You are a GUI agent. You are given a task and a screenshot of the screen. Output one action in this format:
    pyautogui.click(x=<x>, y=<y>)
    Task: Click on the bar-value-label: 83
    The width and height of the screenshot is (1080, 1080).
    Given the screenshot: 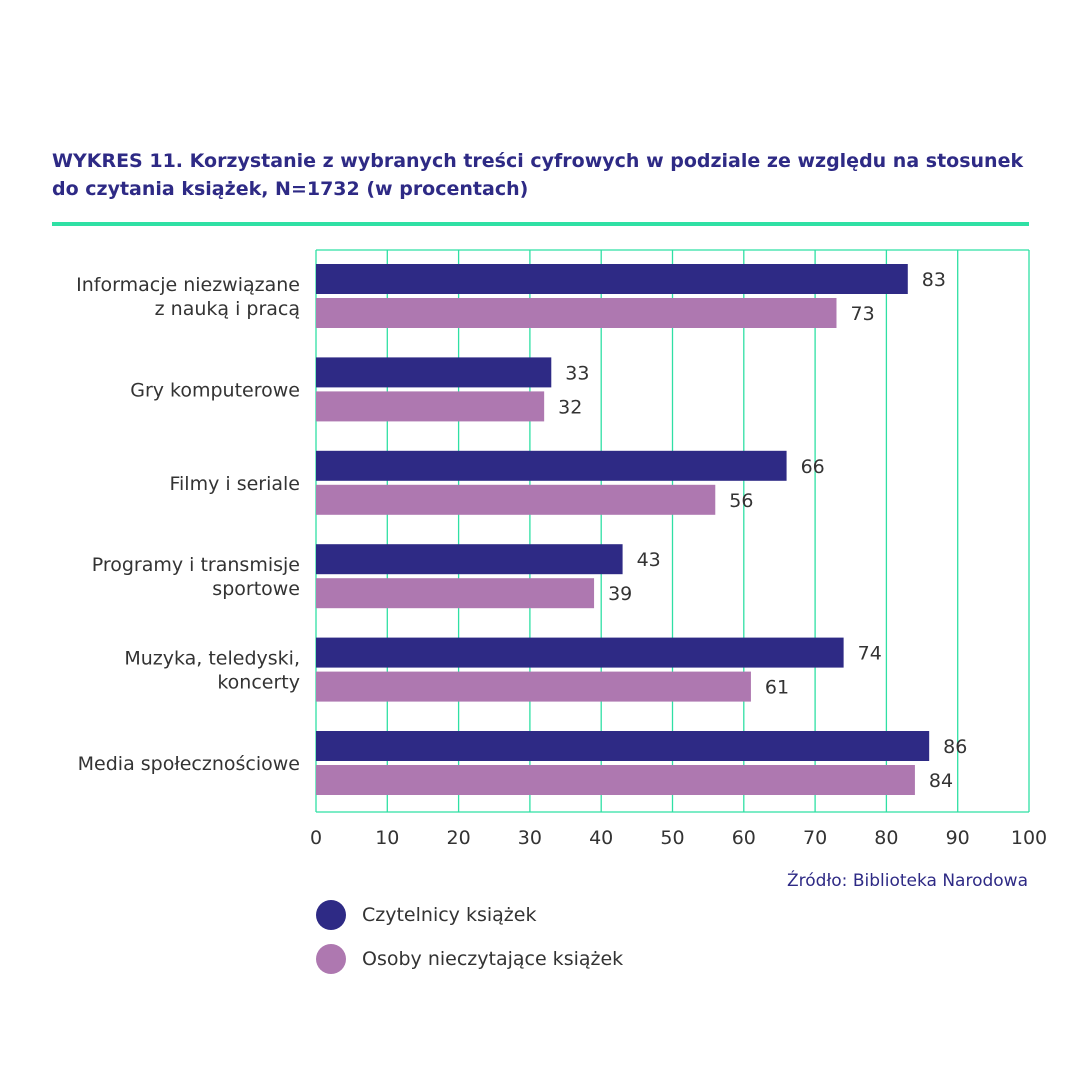 What is the action you would take?
    pyautogui.click(x=934, y=280)
    